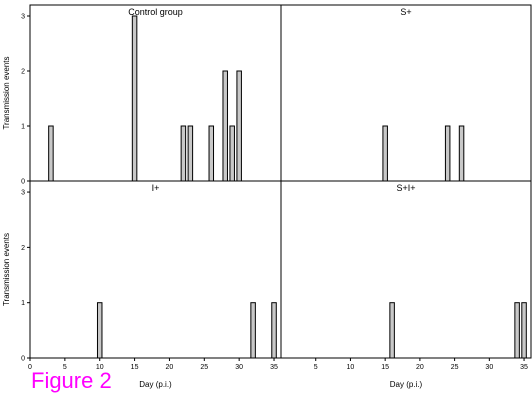  I want to click on panel-title: Control group, so click(155, 12).